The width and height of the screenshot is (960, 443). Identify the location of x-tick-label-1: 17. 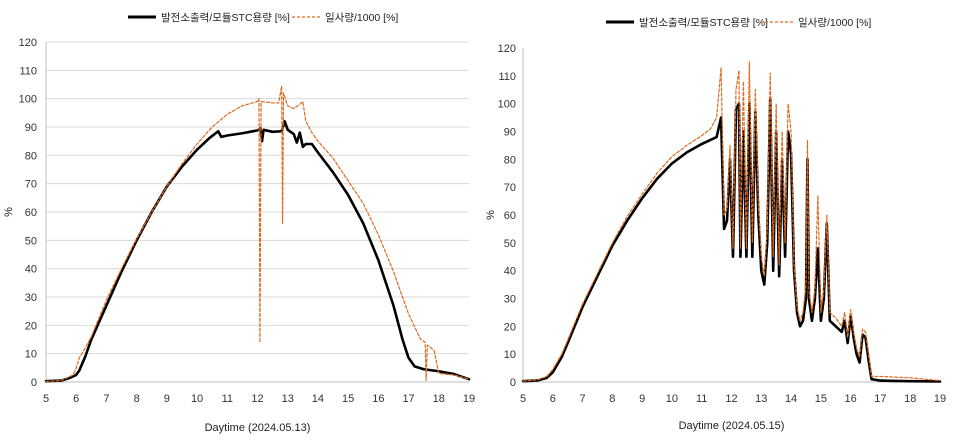
(880, 399).